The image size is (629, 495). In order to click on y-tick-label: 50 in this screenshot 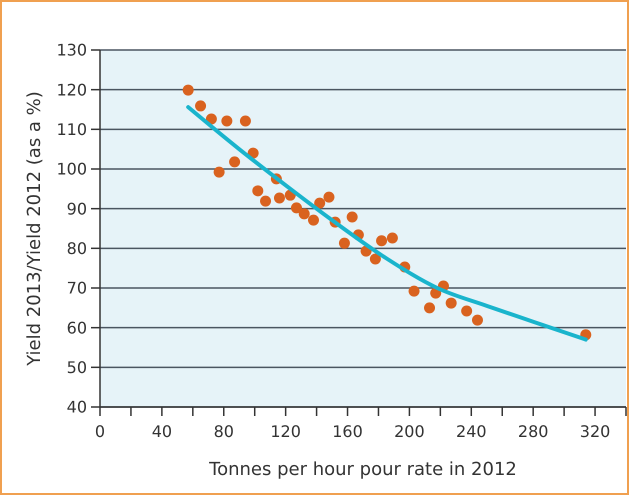, I will do `click(76, 367)`.